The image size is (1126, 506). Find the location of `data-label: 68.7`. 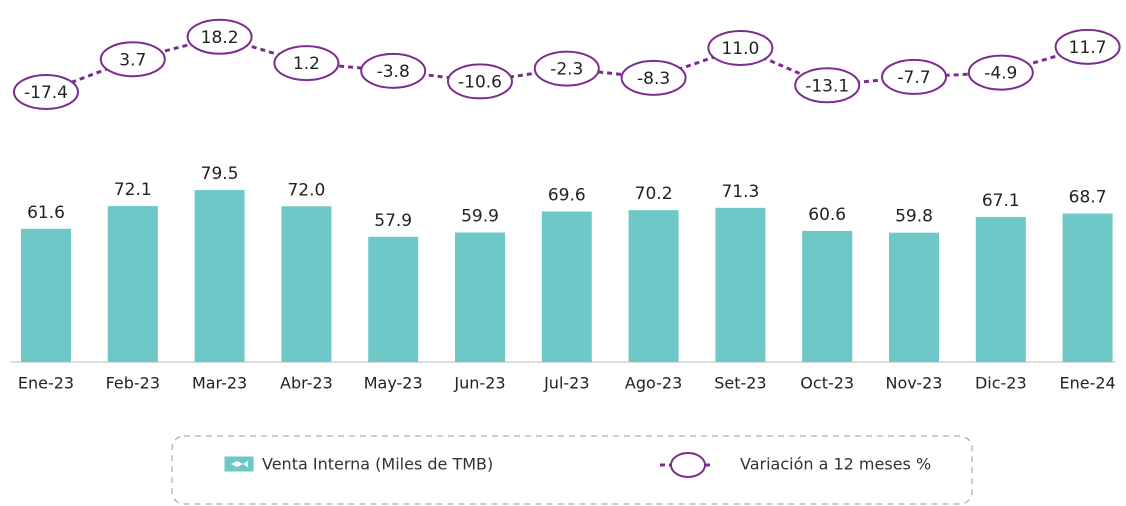

data-label: 68.7 is located at coordinates (1088, 197).